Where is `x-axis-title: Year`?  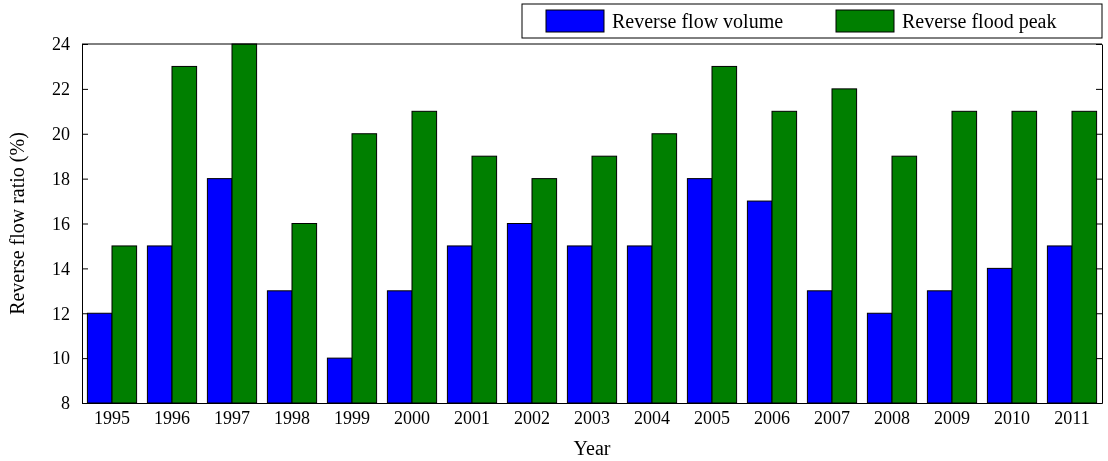 x-axis-title: Year is located at coordinates (592, 448).